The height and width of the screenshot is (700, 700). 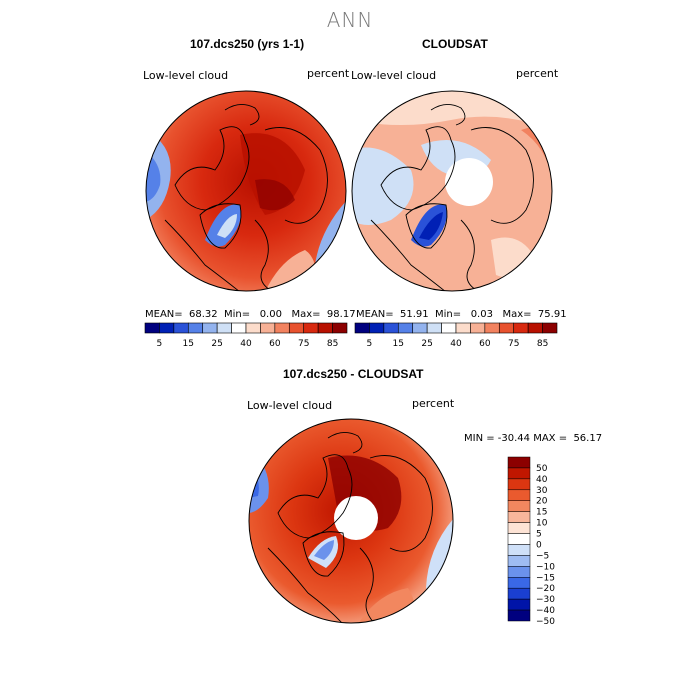 What do you see at coordinates (533, 438) in the screenshot?
I see `panel3-minmax: MIN = -30.44 MAX = 56.17` at bounding box center [533, 438].